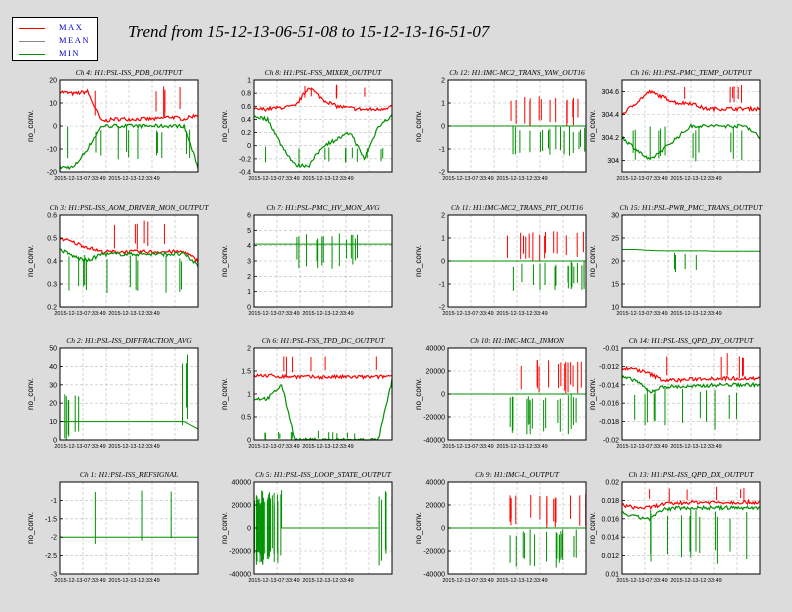 This screenshot has height=612, width=792. I want to click on legend-label-mean: MEAN, so click(75, 40).